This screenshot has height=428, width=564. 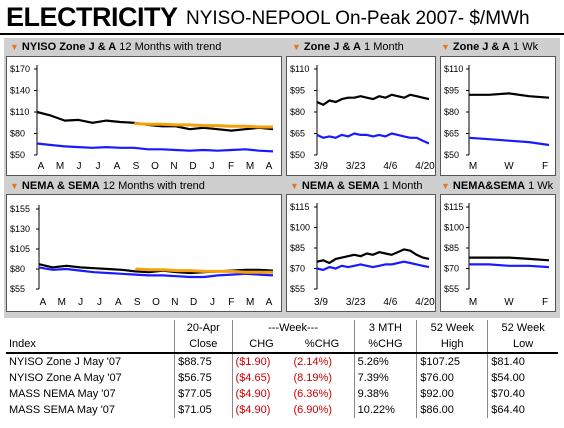 What do you see at coordinates (62, 394) in the screenshot?
I see `table-cell-index: MASS NEMA May '07` at bounding box center [62, 394].